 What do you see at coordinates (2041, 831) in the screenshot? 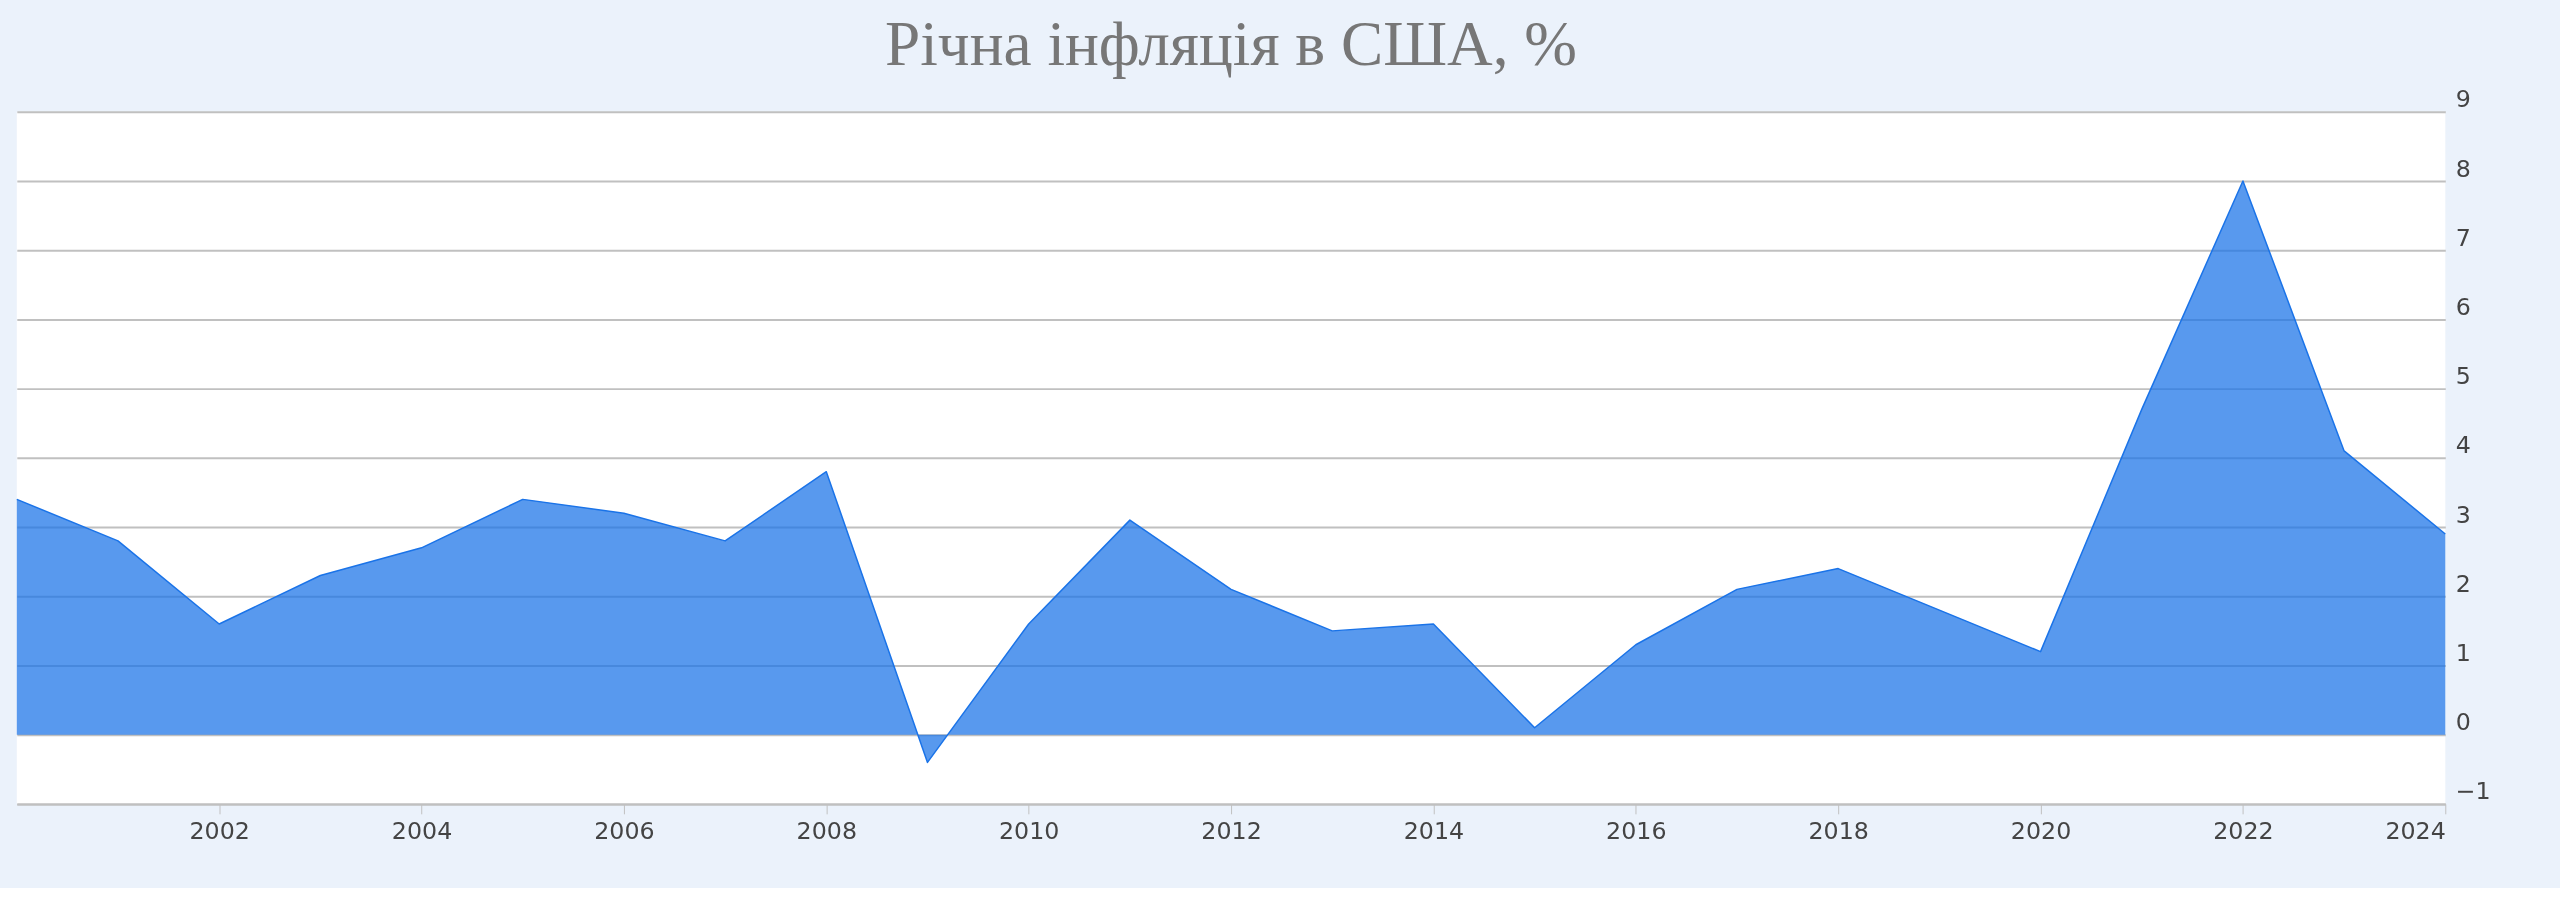
I see `x-tick-label: 2020` at bounding box center [2041, 831].